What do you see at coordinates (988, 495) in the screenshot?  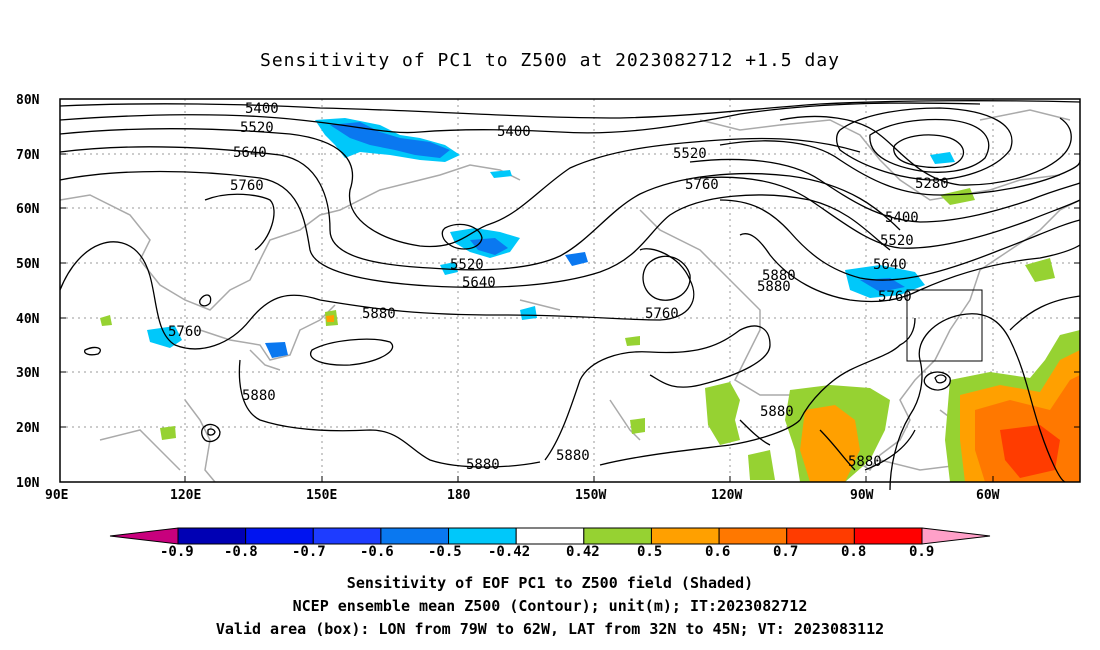 I see `lon-label: 60W` at bounding box center [988, 495].